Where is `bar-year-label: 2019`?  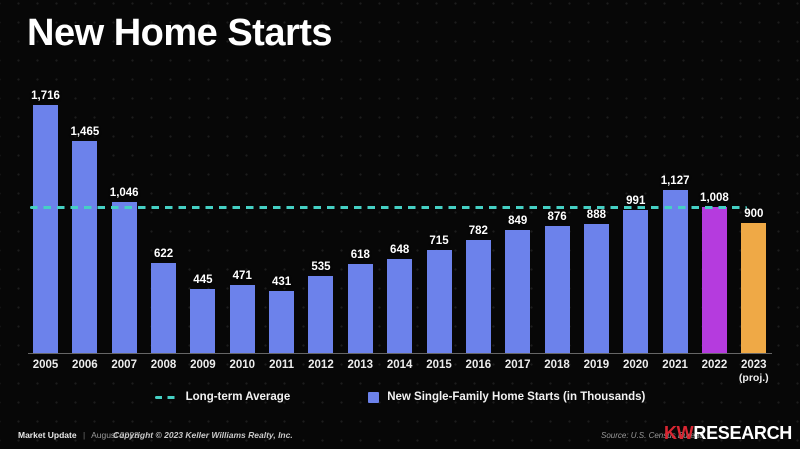
bar-year-label: 2019 is located at coordinates (596, 365).